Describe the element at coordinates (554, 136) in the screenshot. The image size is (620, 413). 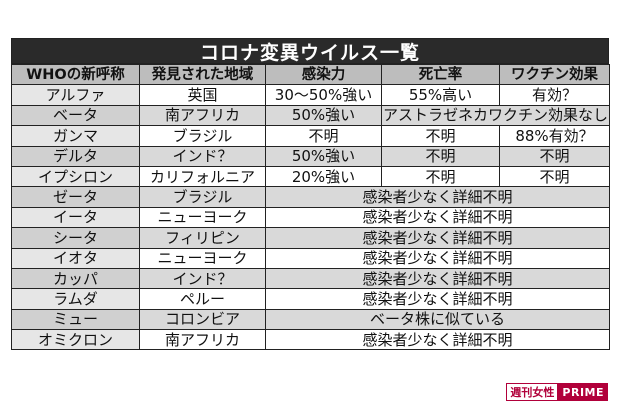
I see `vaccine-cell: 88%有効？` at that location.